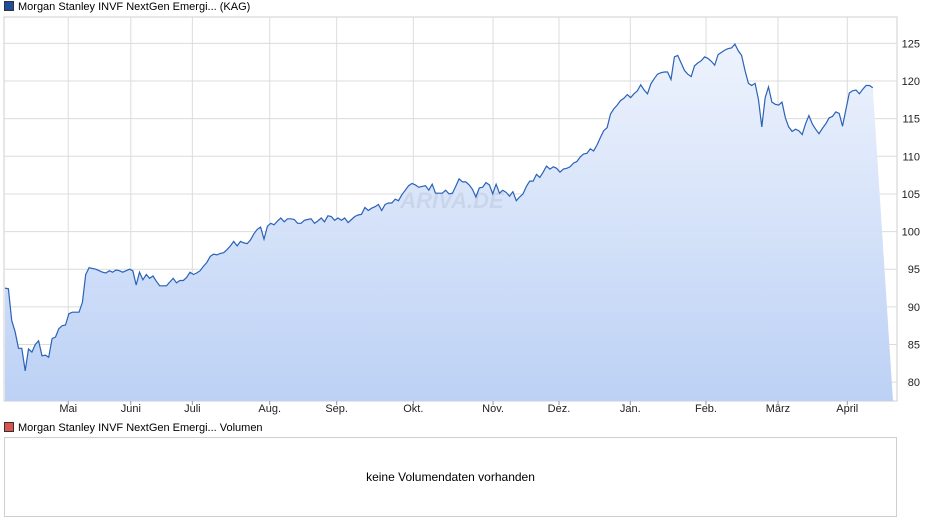 Image resolution: width=940 pixels, height=526 pixels. Describe the element at coordinates (413, 409) in the screenshot. I see `x-tick-label: Okt.` at that location.